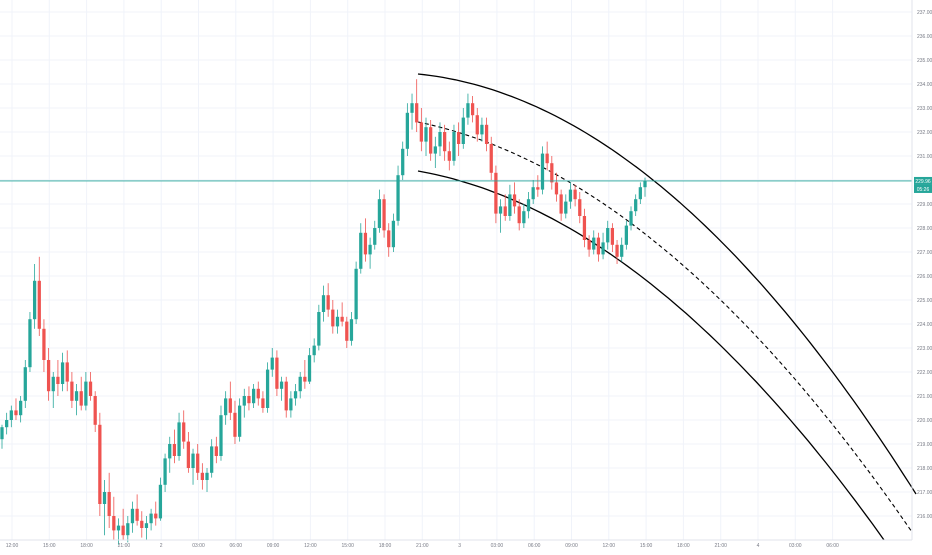  I want to click on y-tick-label: 217.00, so click(924, 493).